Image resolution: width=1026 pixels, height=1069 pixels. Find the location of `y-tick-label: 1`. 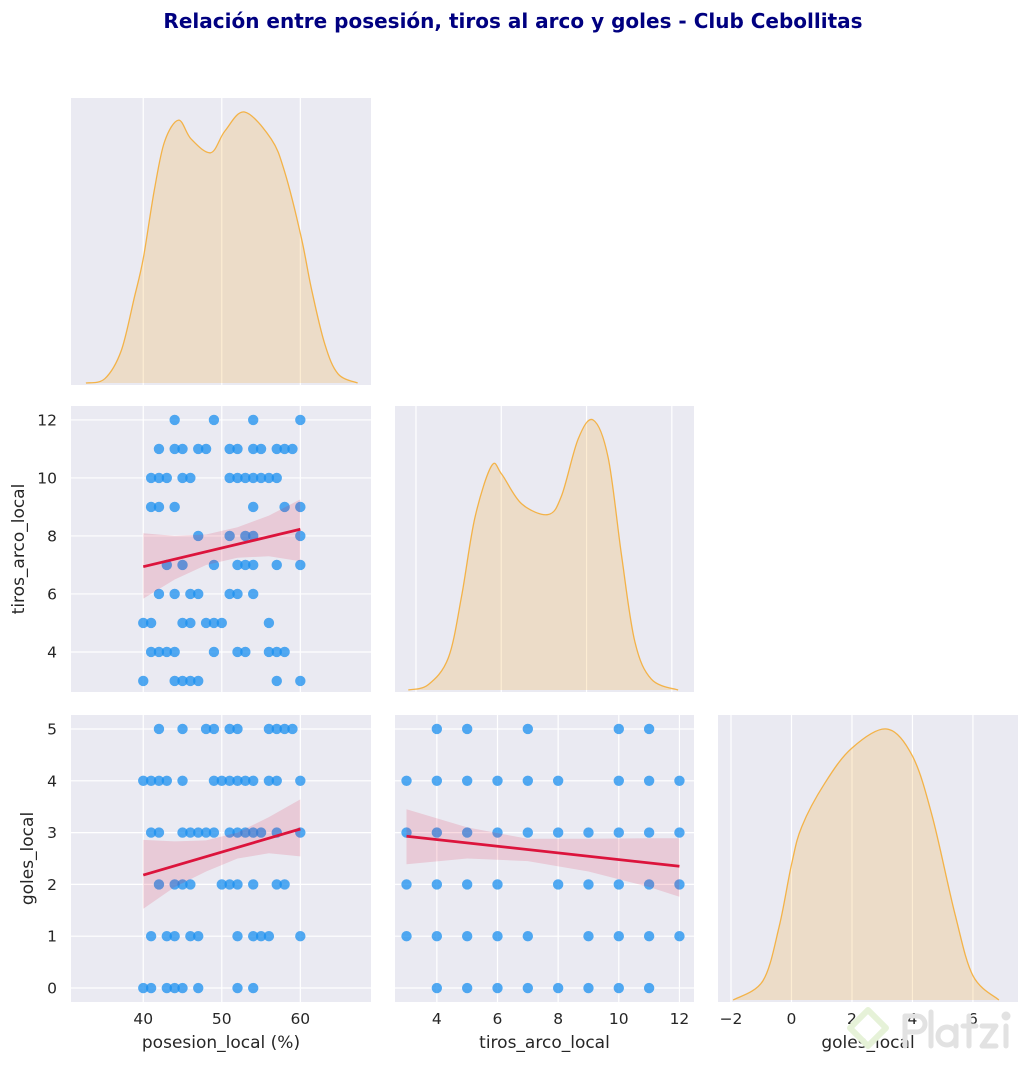

y-tick-label: 1 is located at coordinates (52, 937).